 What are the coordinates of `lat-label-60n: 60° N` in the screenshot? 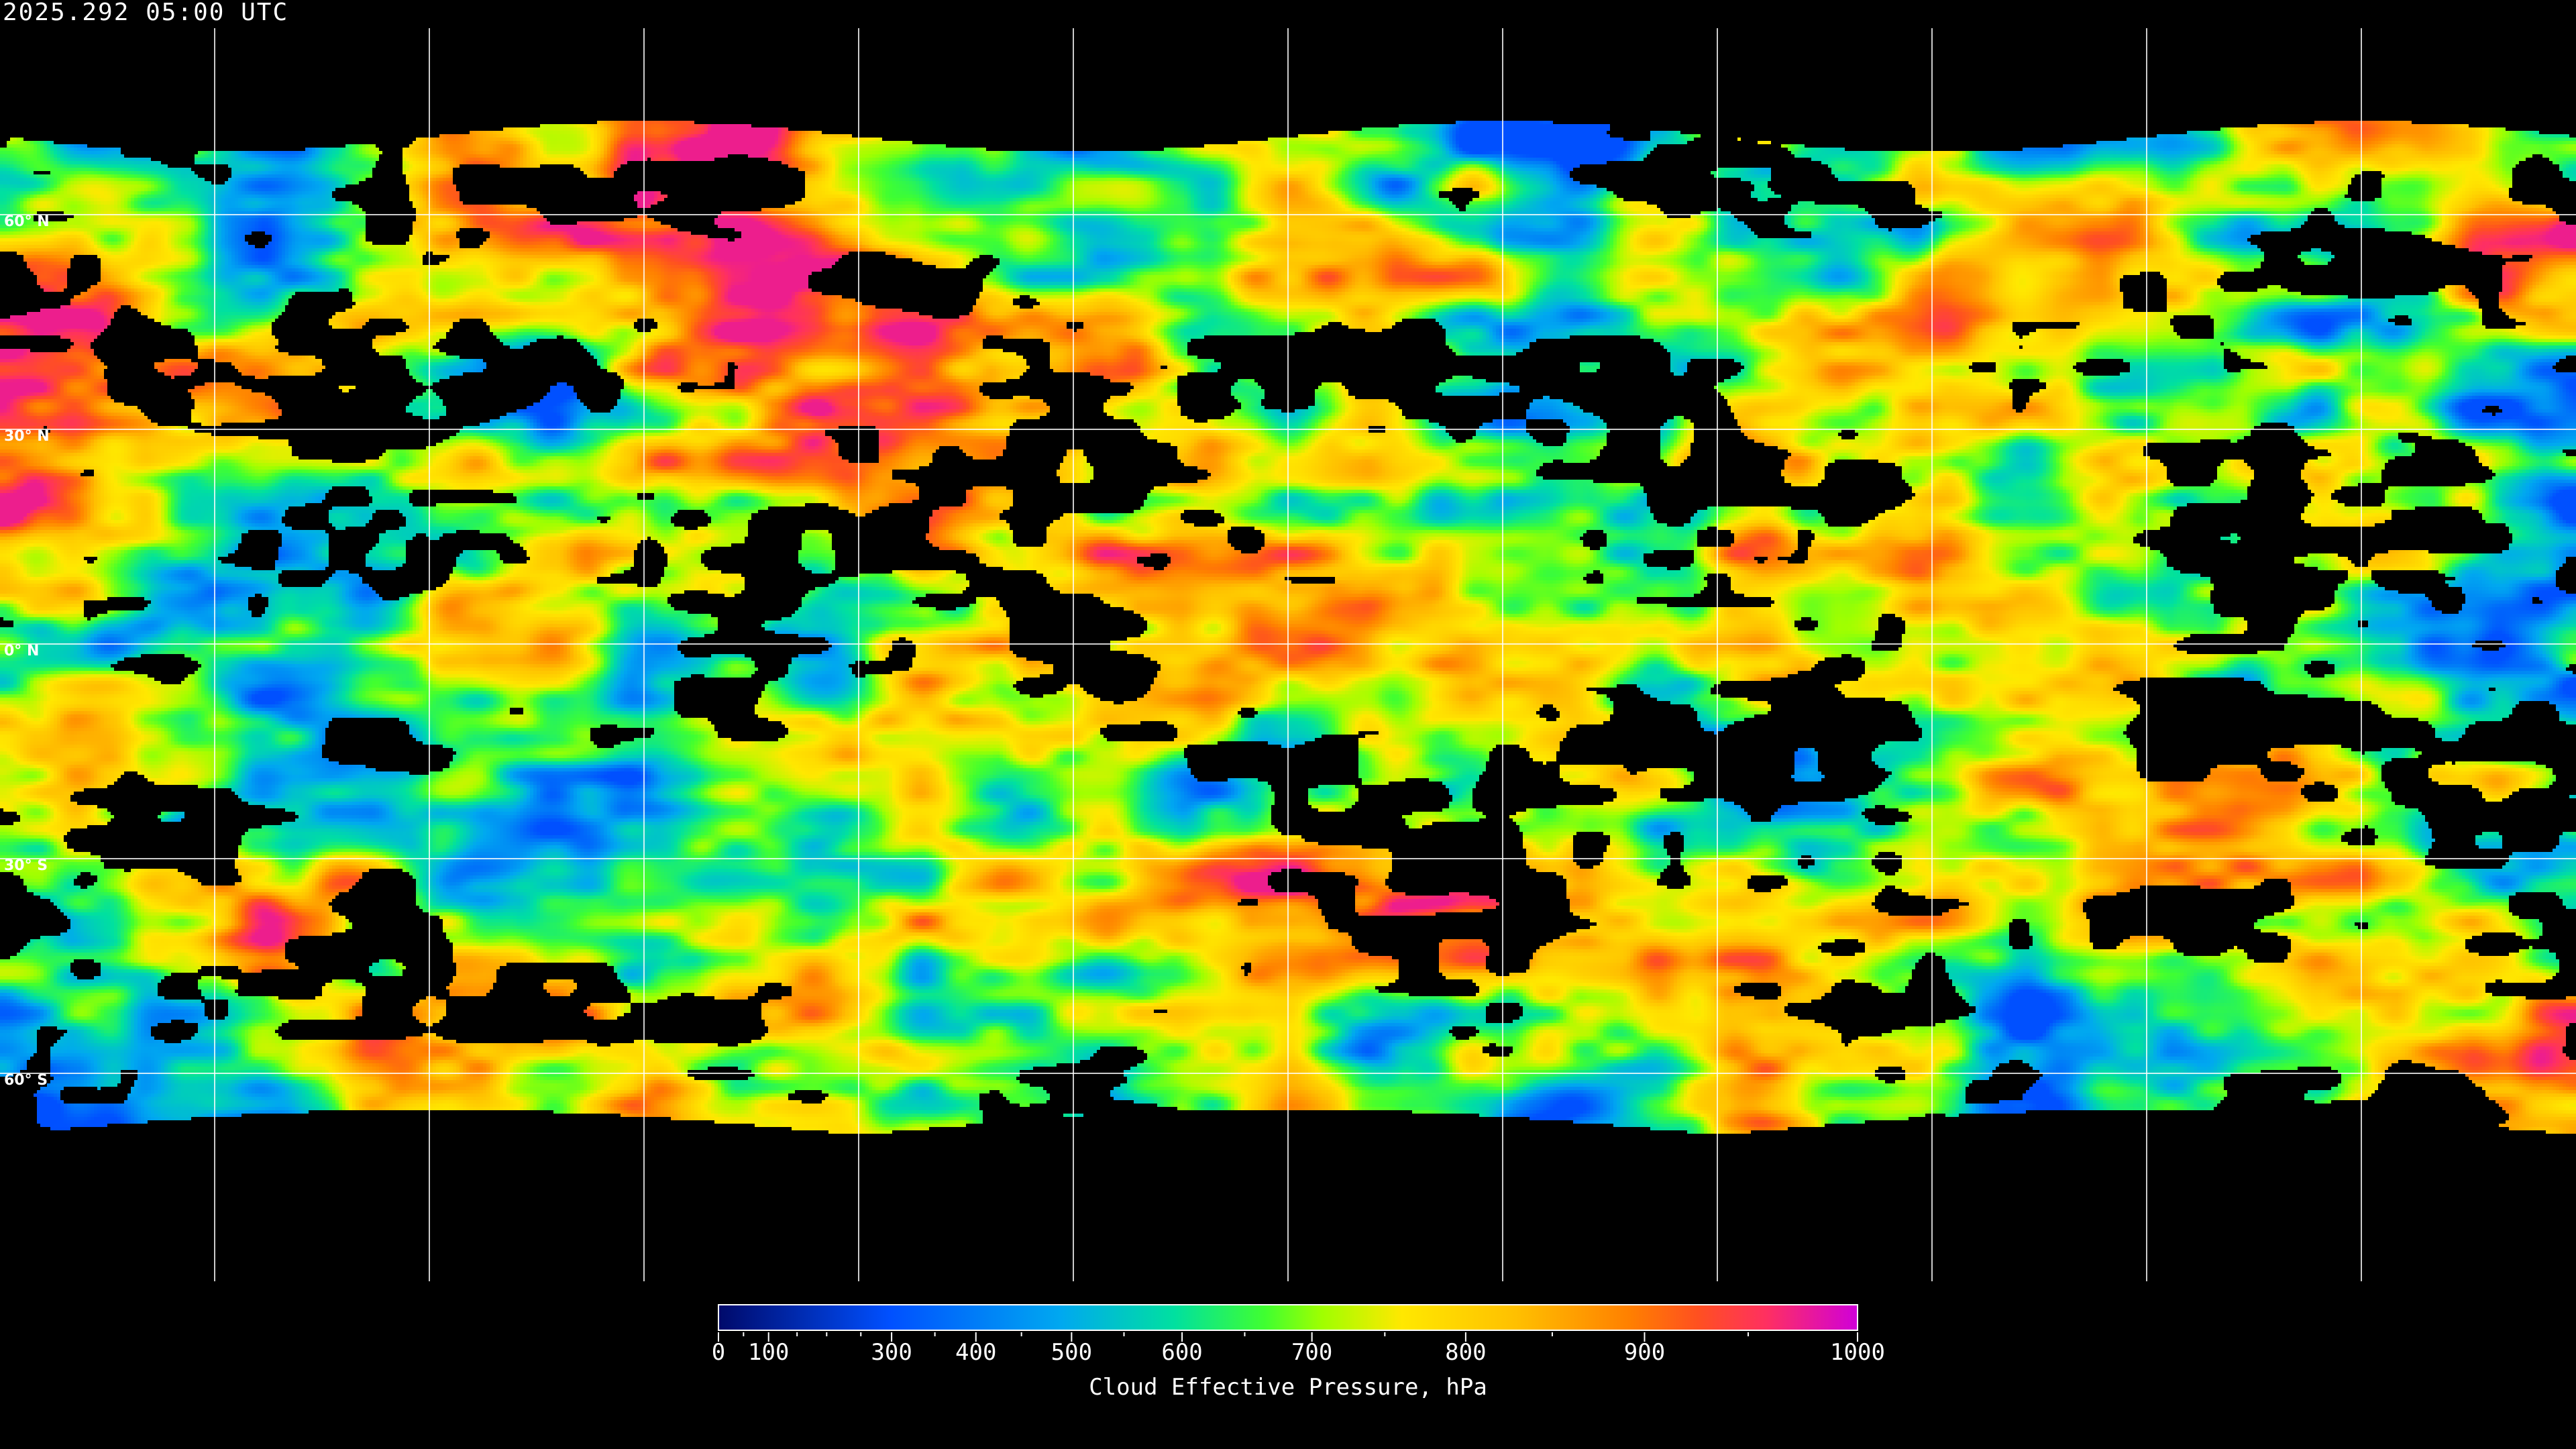 It's located at (27, 221).